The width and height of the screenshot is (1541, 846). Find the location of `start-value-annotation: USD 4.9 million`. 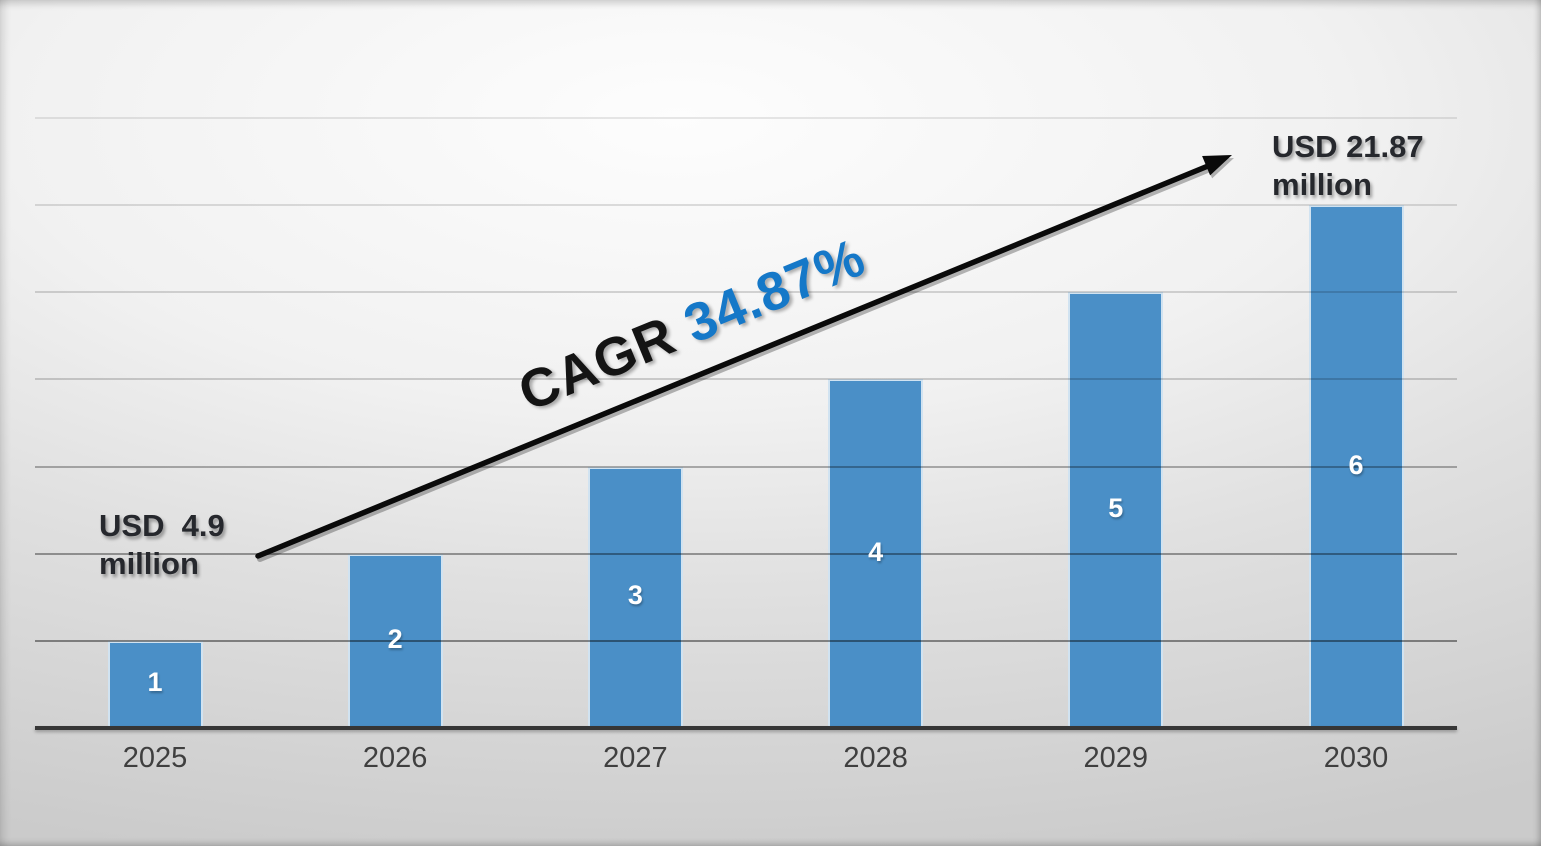

start-value-annotation: USD 4.9 million is located at coordinates (162, 544).